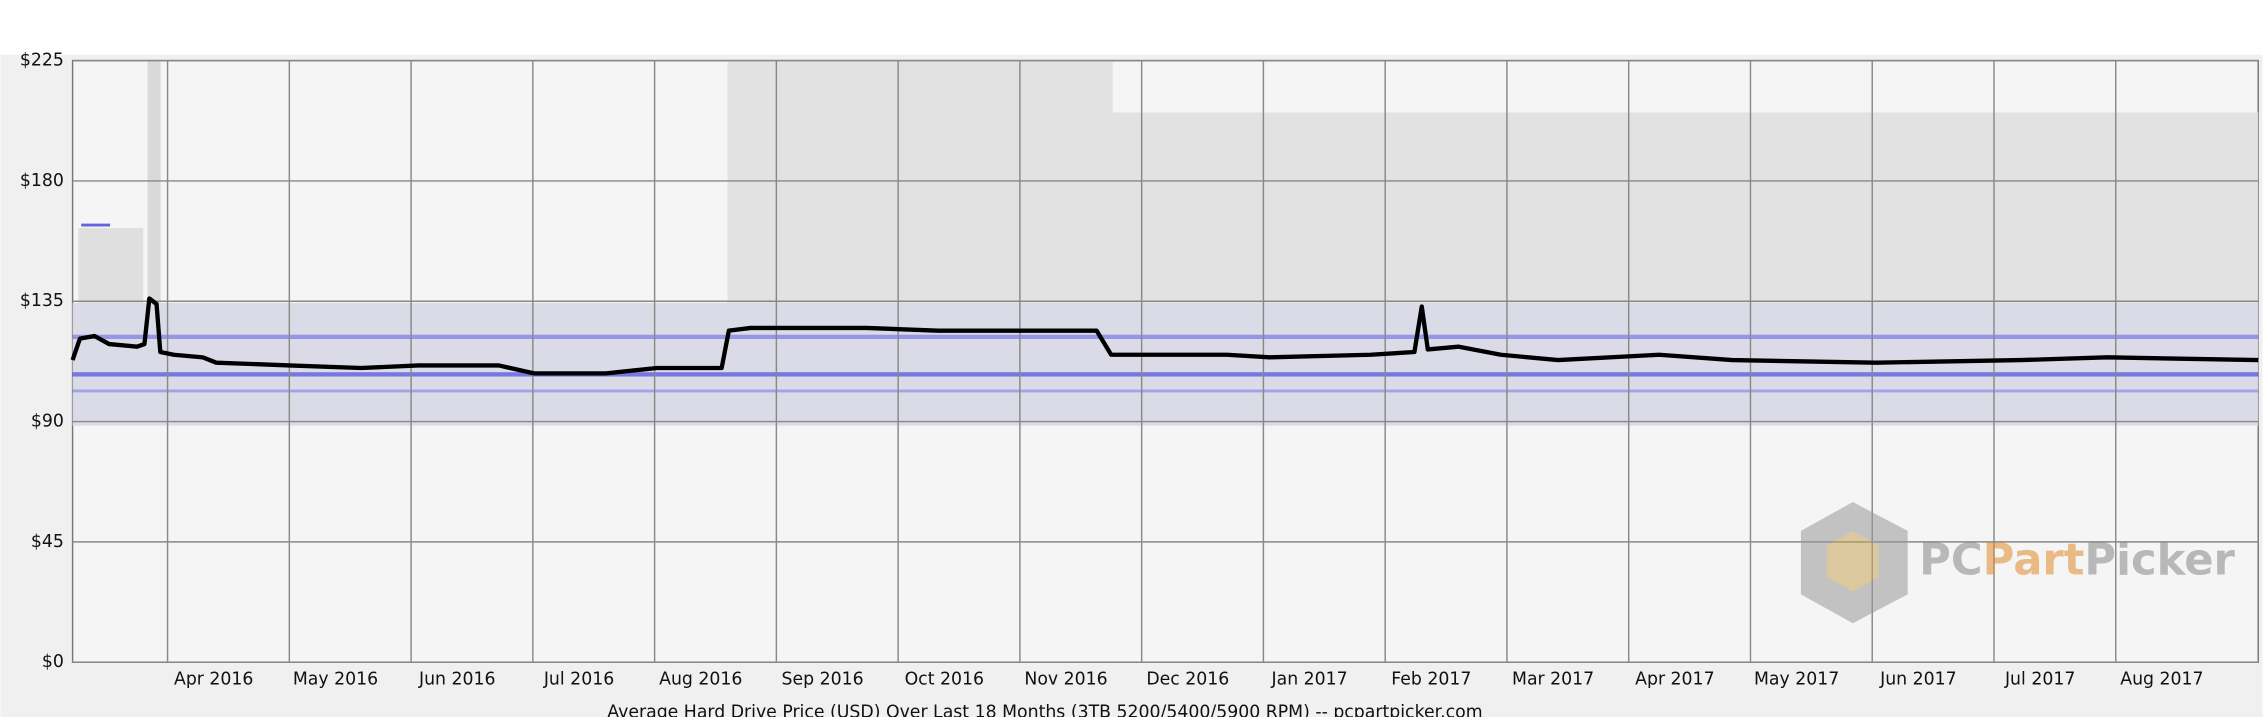  What do you see at coordinates (1950, 560) in the screenshot?
I see `watermark-pc: PC` at bounding box center [1950, 560].